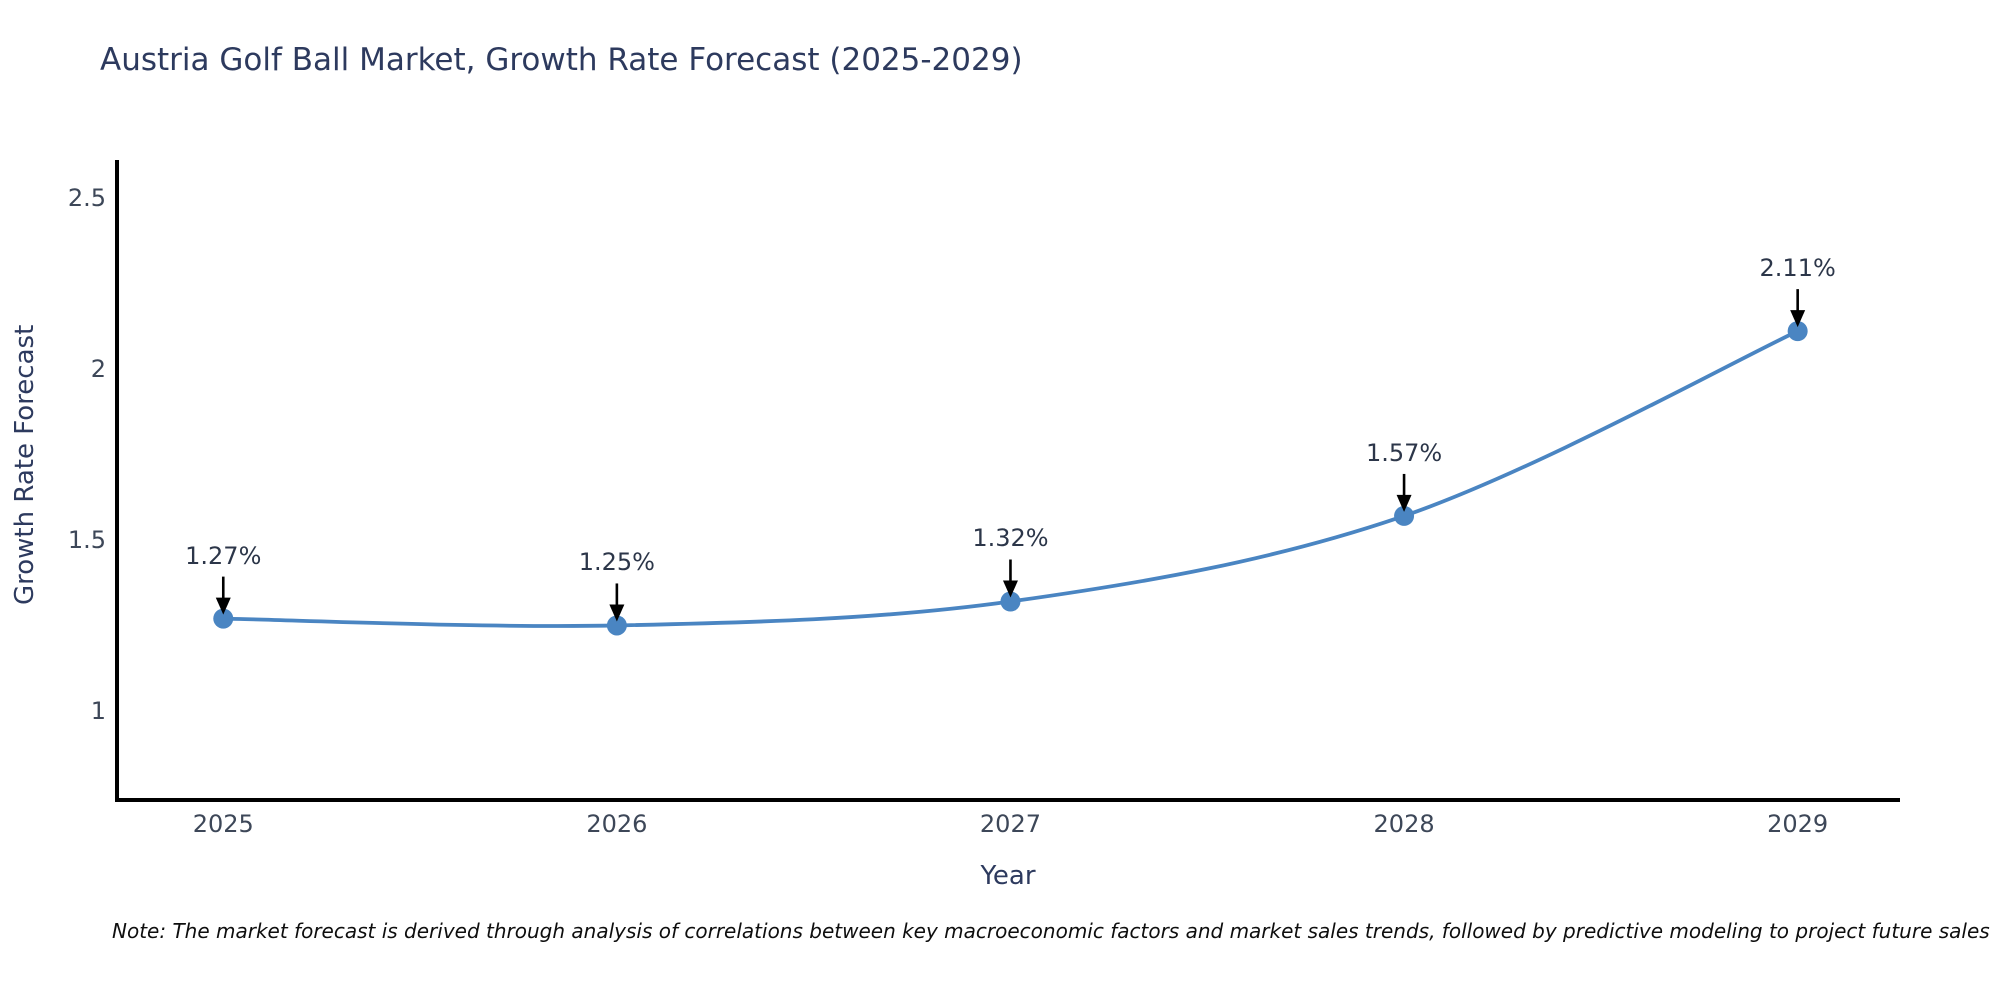 This screenshot has width=2000, height=1000. What do you see at coordinates (616, 625) in the screenshot?
I see `data-point-2026` at bounding box center [616, 625].